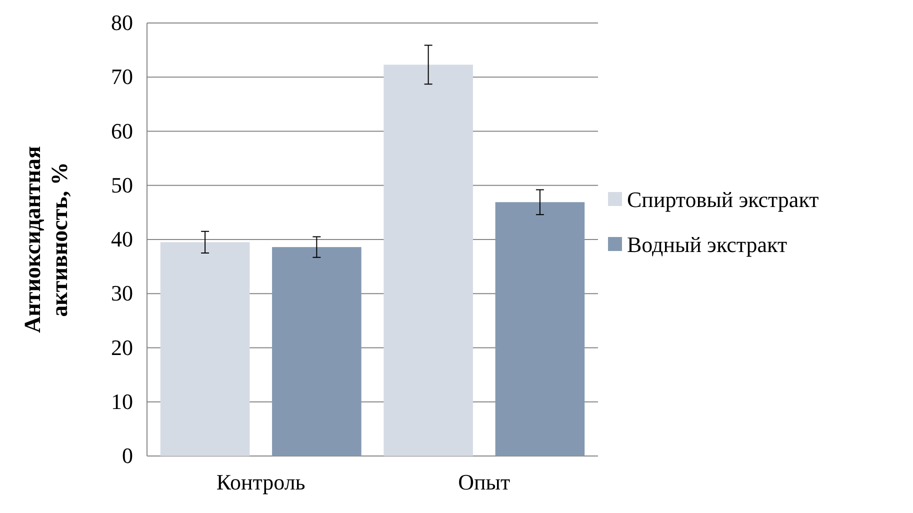 This screenshot has width=913, height=513. Describe the element at coordinates (707, 244) in the screenshot. I see `legend-label: Водный экстракт` at that location.